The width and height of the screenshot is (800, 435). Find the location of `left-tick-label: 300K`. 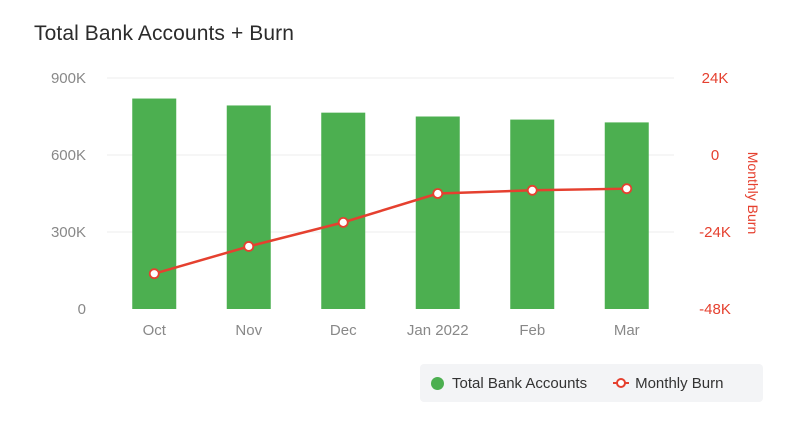

left-tick-label: 300K is located at coordinates (68, 232).